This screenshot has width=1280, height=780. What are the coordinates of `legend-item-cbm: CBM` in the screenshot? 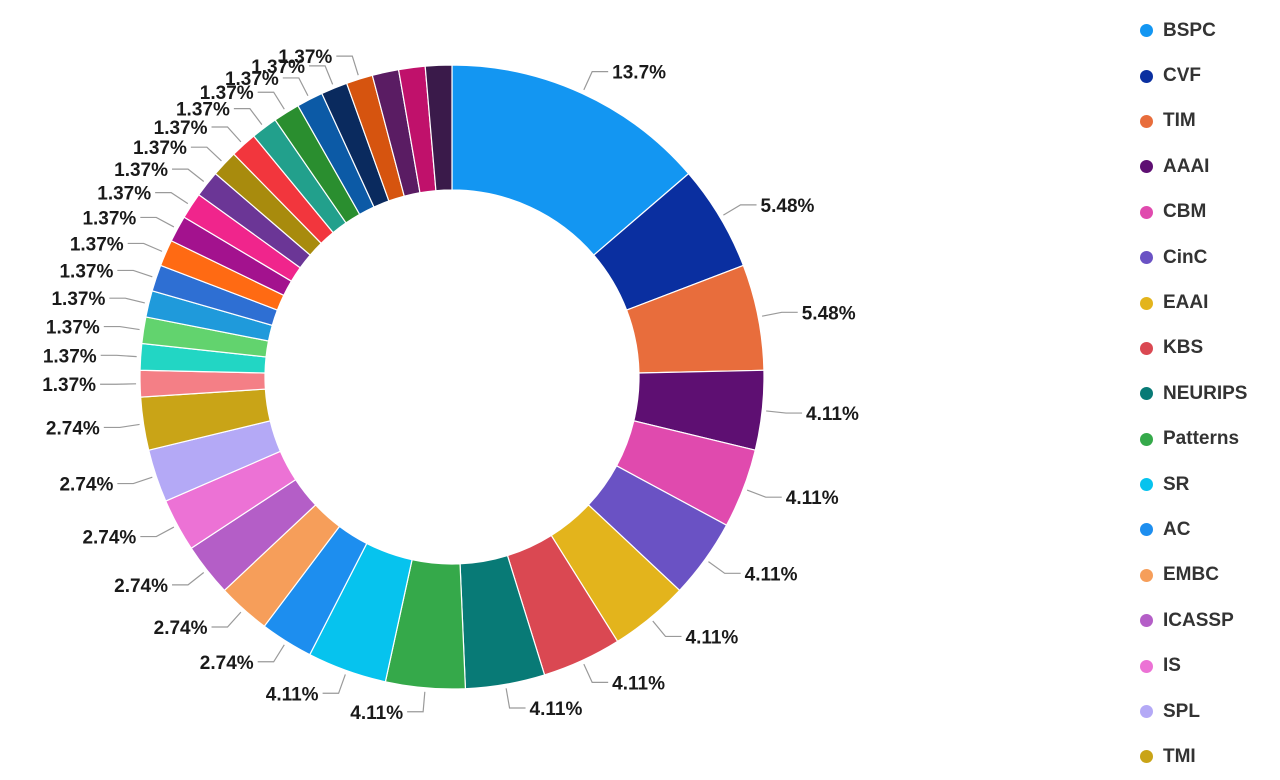 It's located at (1210, 212).